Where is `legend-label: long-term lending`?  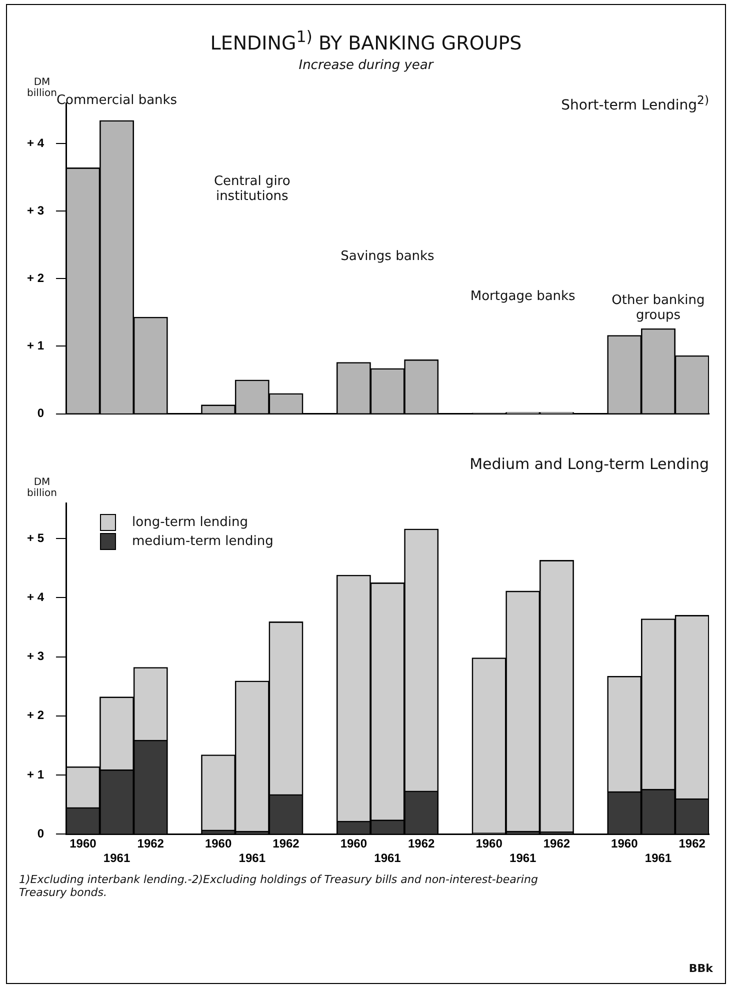
legend-label: long-term lending is located at coordinates (190, 522).